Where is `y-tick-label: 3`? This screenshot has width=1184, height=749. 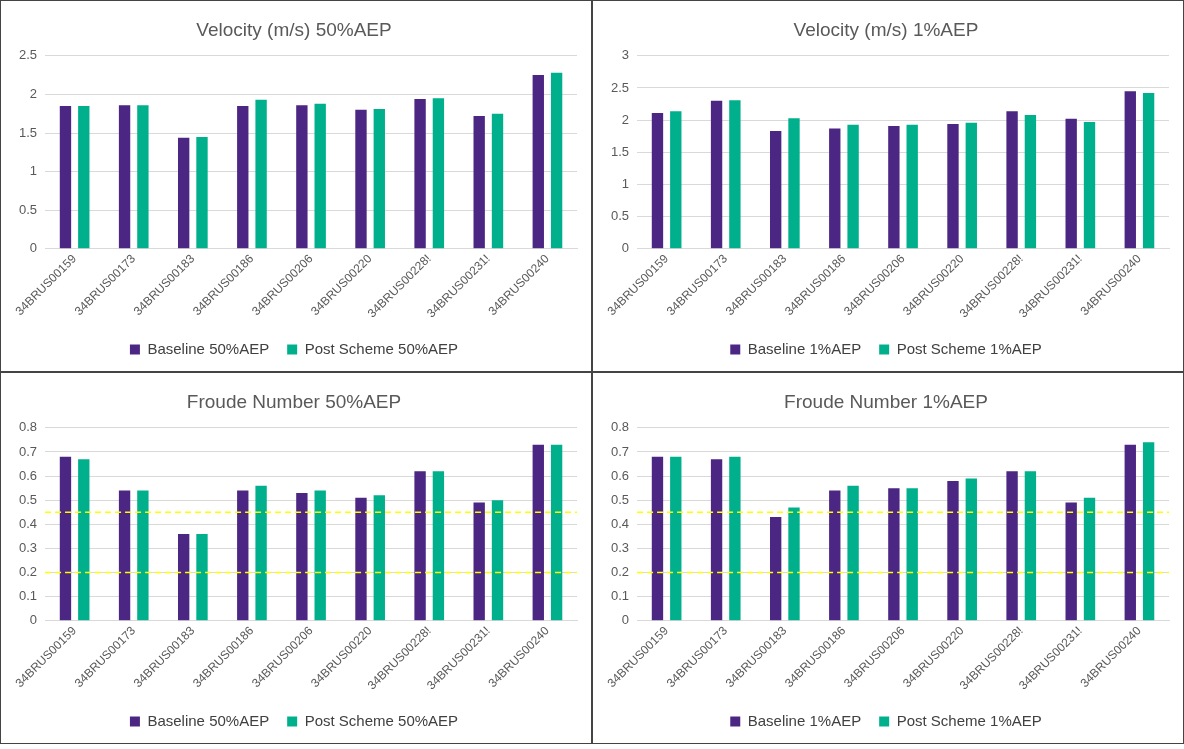 y-tick-label: 3 is located at coordinates (625, 55).